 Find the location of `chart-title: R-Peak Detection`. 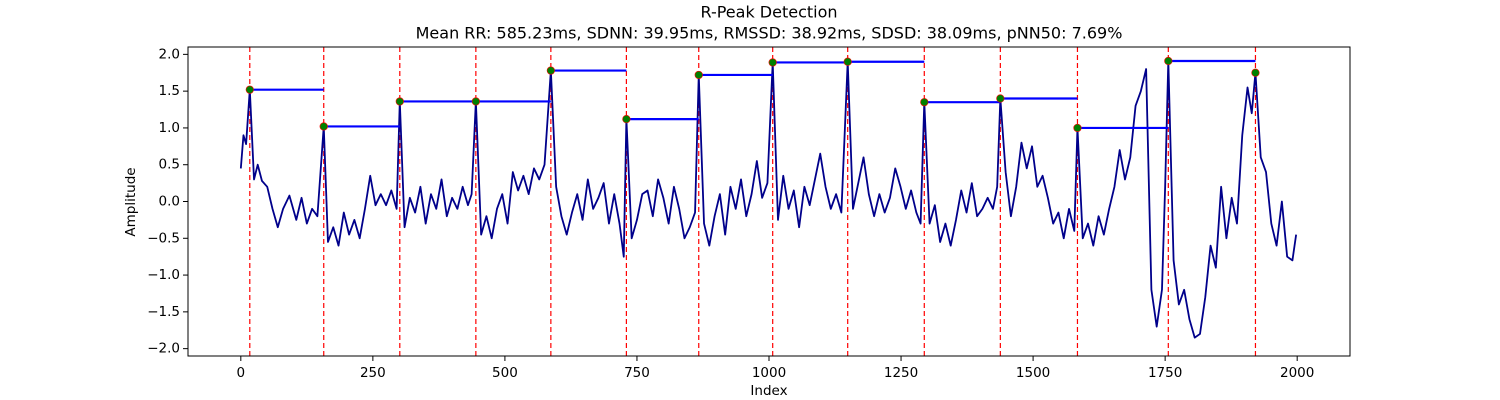

chart-title: R-Peak Detection is located at coordinates (768, 12).